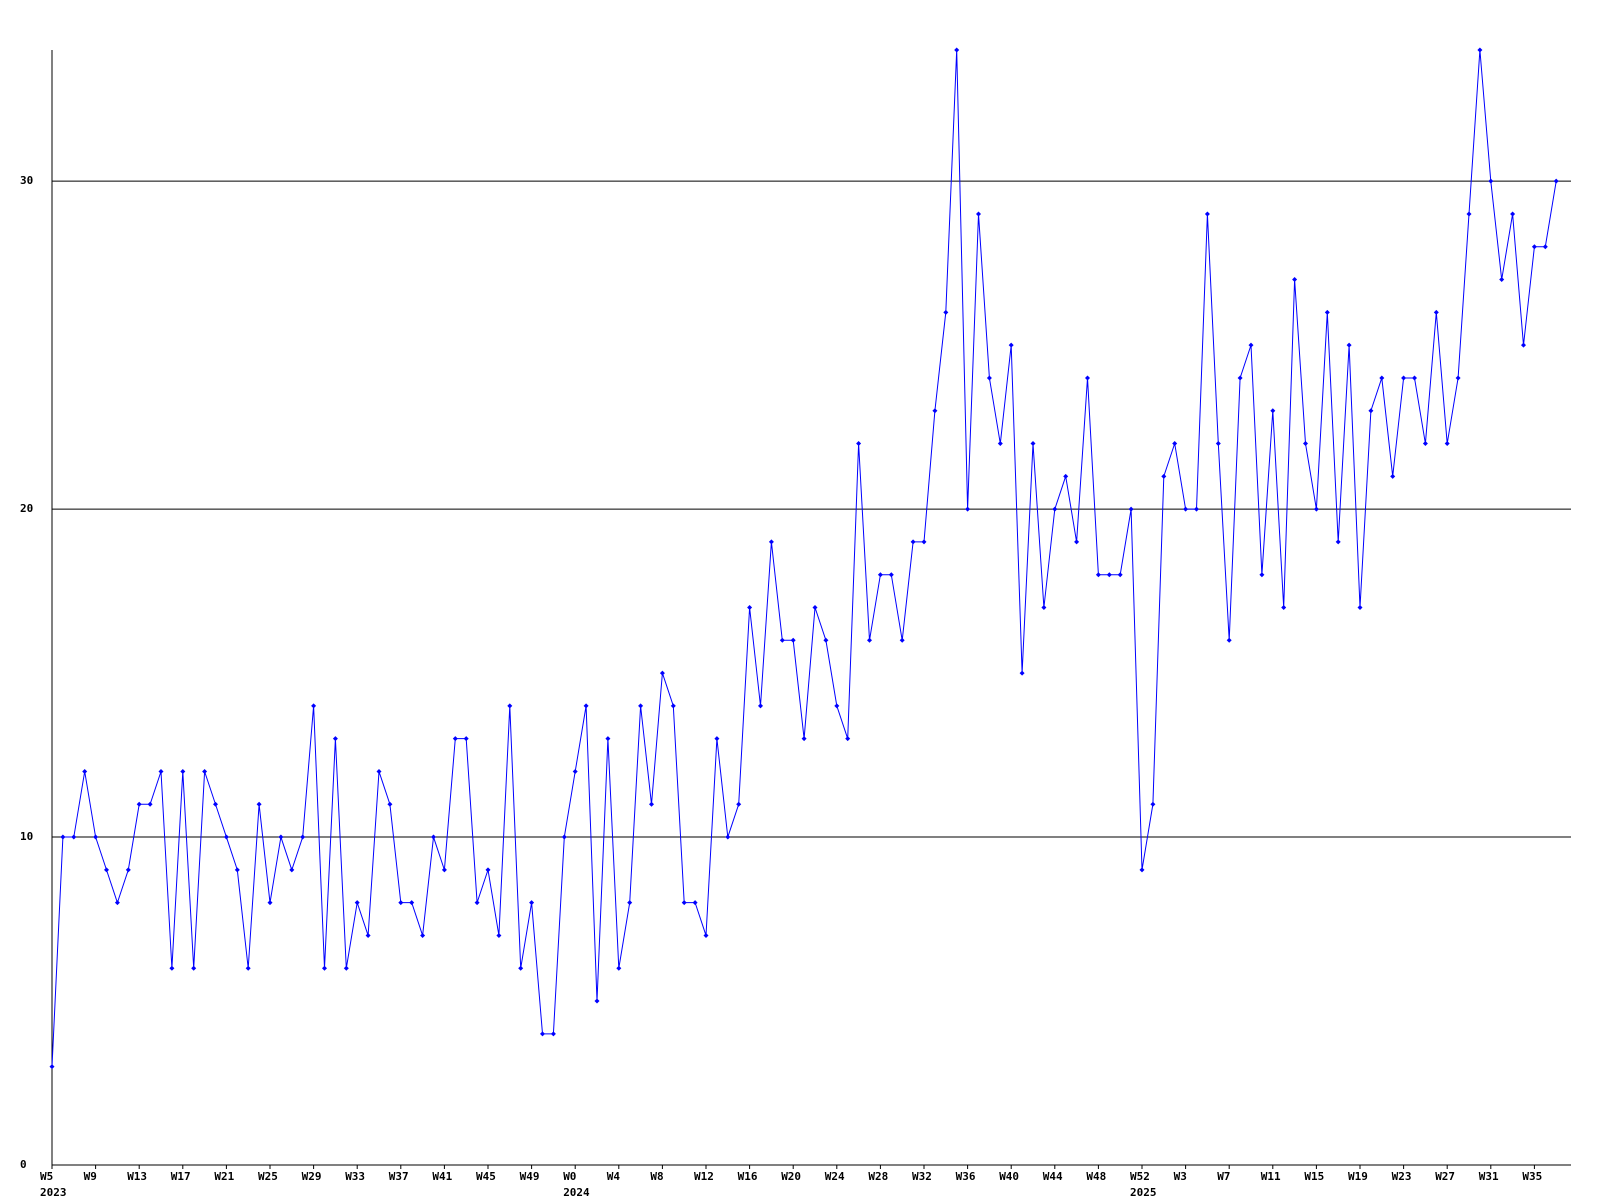  Describe the element at coordinates (922, 1176) in the screenshot. I see `x-tick-label: W32` at that location.